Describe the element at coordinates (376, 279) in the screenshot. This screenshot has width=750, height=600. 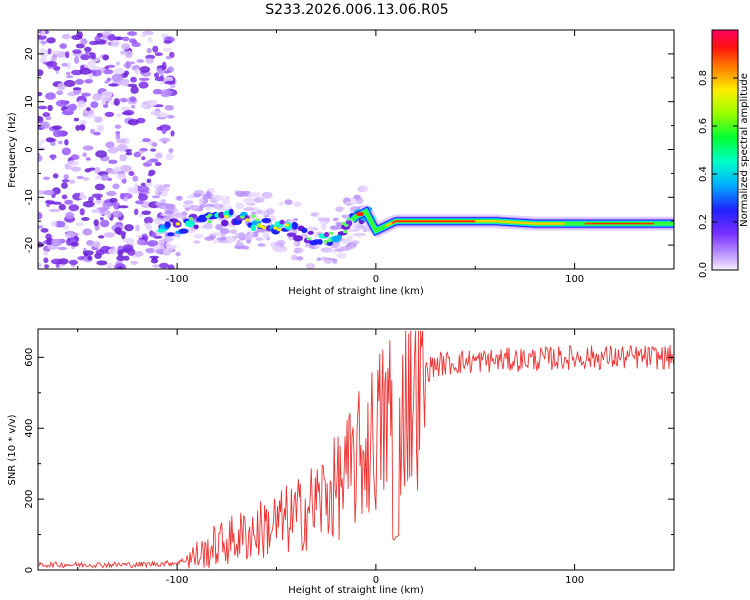
I see `x-tick-label: 0` at that location.